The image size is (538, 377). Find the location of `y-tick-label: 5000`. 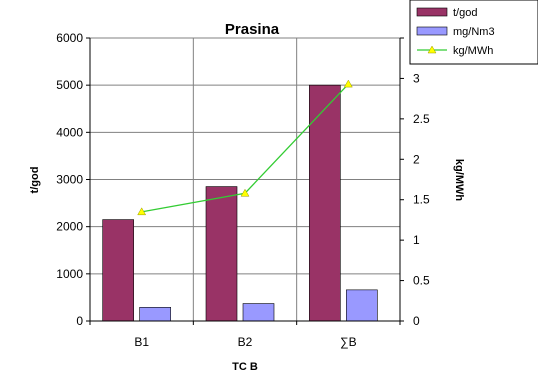

y-tick-label: 5000 is located at coordinates (69, 85).